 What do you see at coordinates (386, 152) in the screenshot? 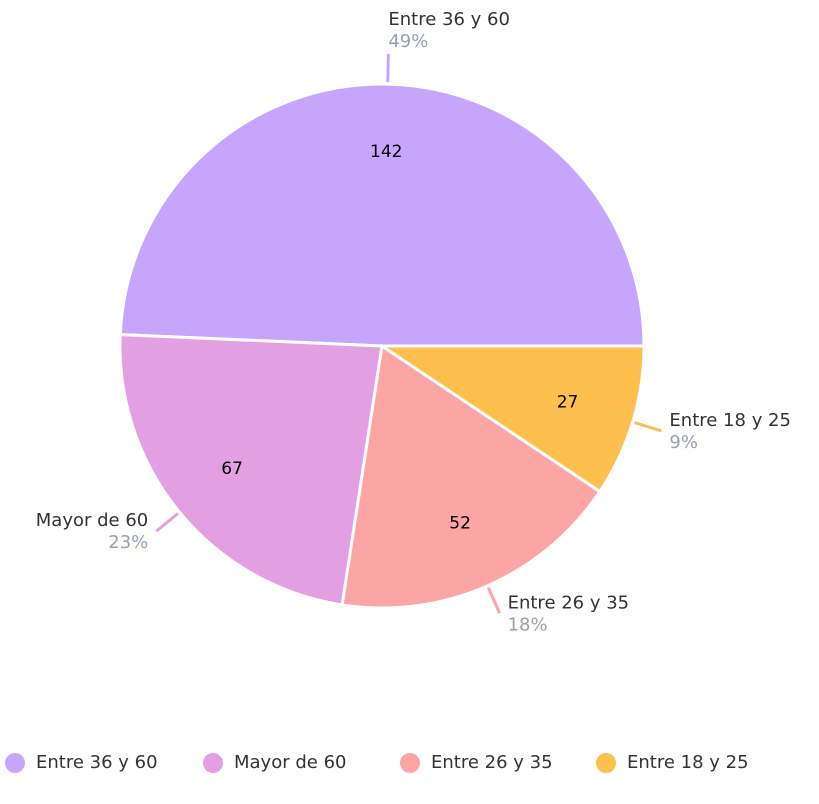
I see `value-label: 142` at bounding box center [386, 152].